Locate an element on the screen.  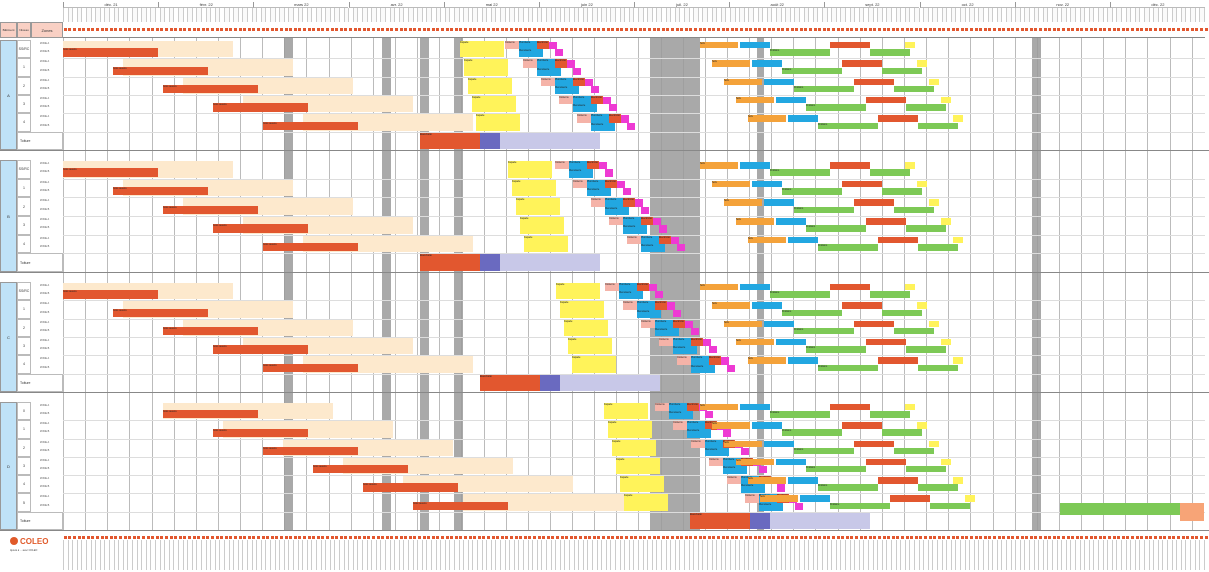
roof-bar: Étanchéité is located at coordinates (450, 262).